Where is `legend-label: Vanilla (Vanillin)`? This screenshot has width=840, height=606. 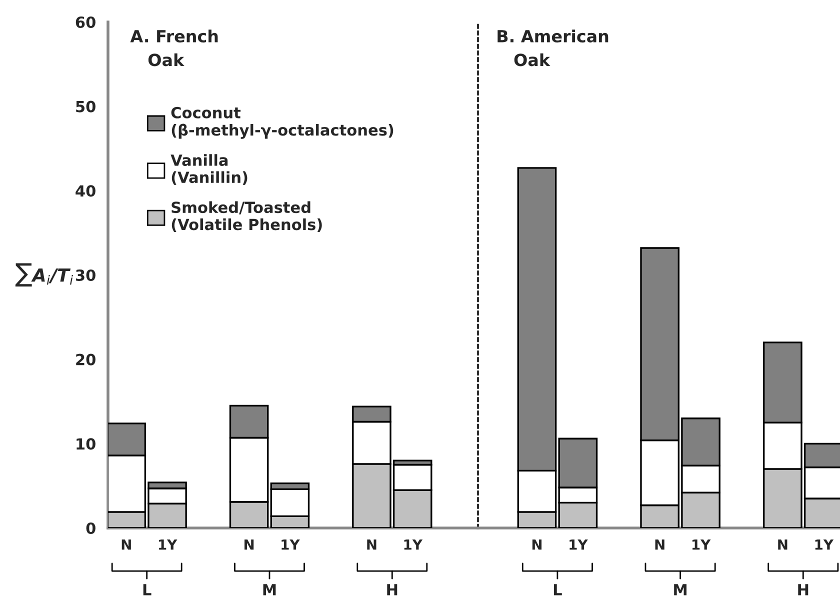
legend-label: Vanilla (Vanillin) is located at coordinates (209, 169).